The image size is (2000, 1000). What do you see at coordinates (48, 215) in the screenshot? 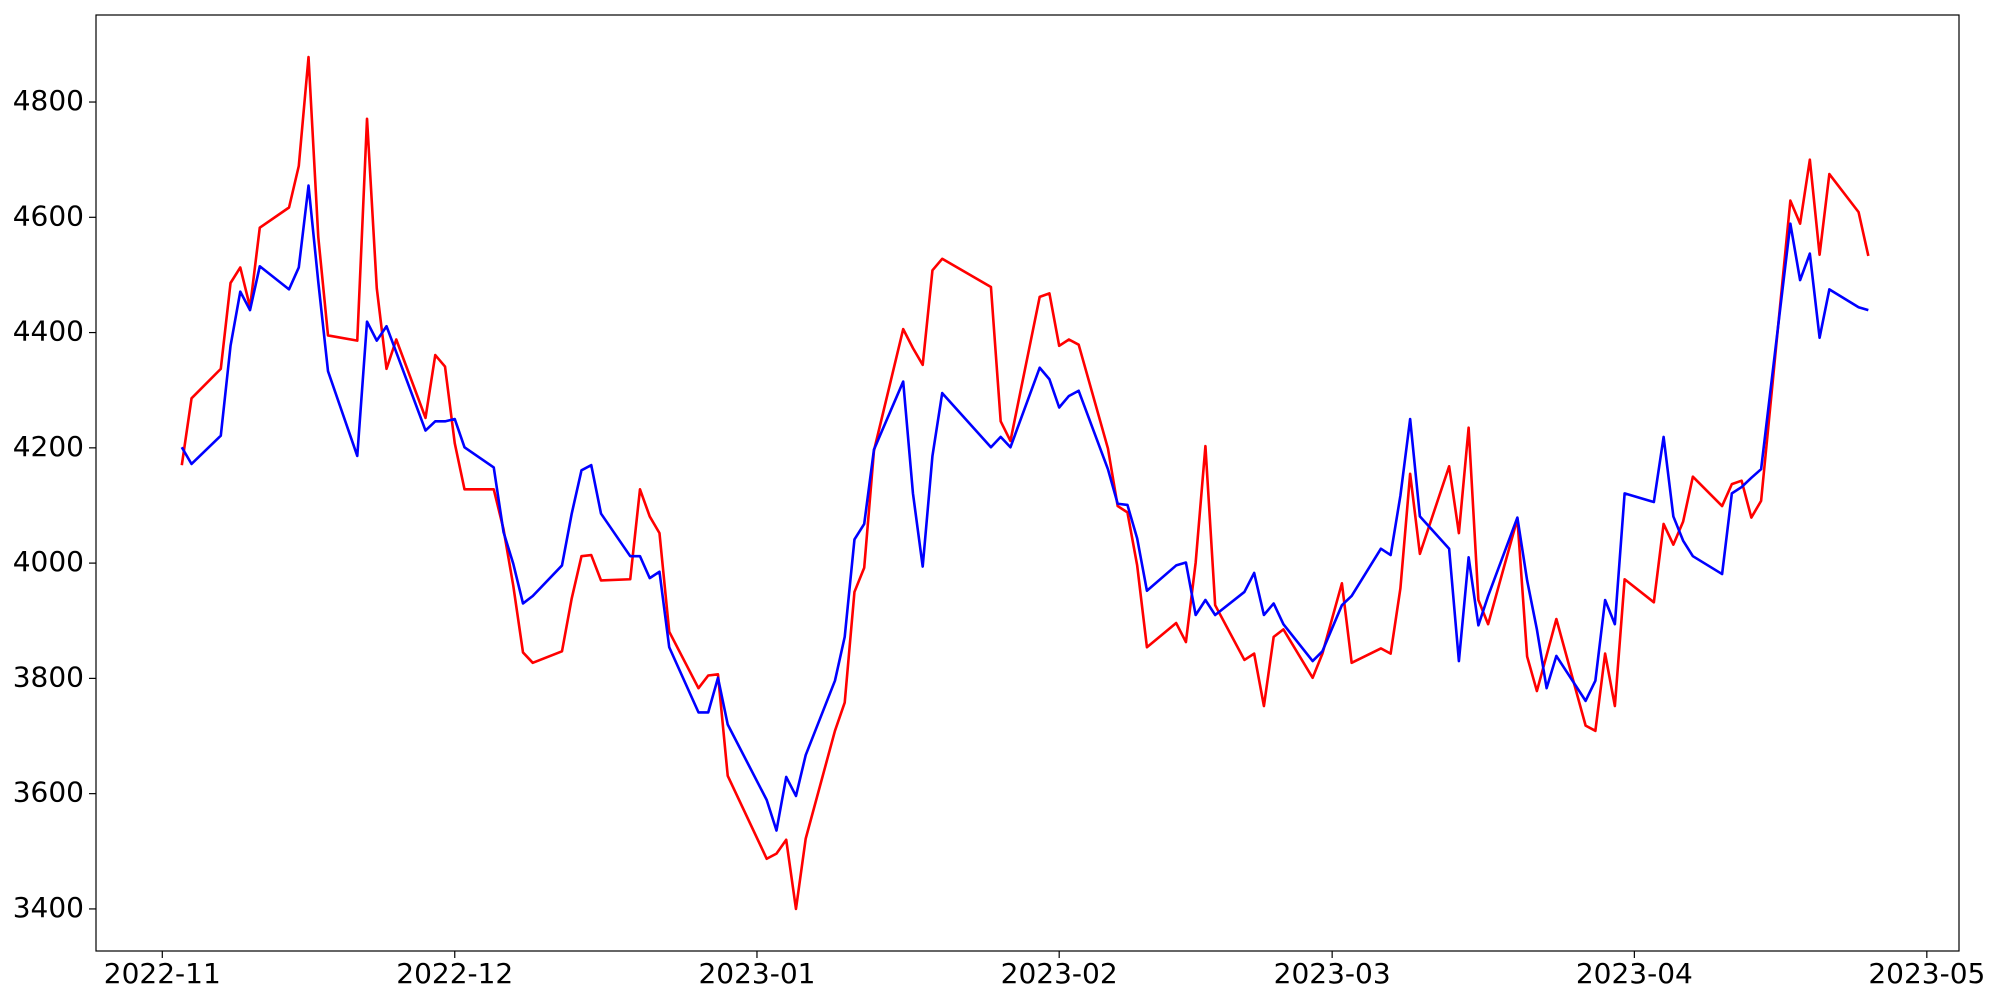
I see `y-tick-label: 4600` at bounding box center [48, 215].